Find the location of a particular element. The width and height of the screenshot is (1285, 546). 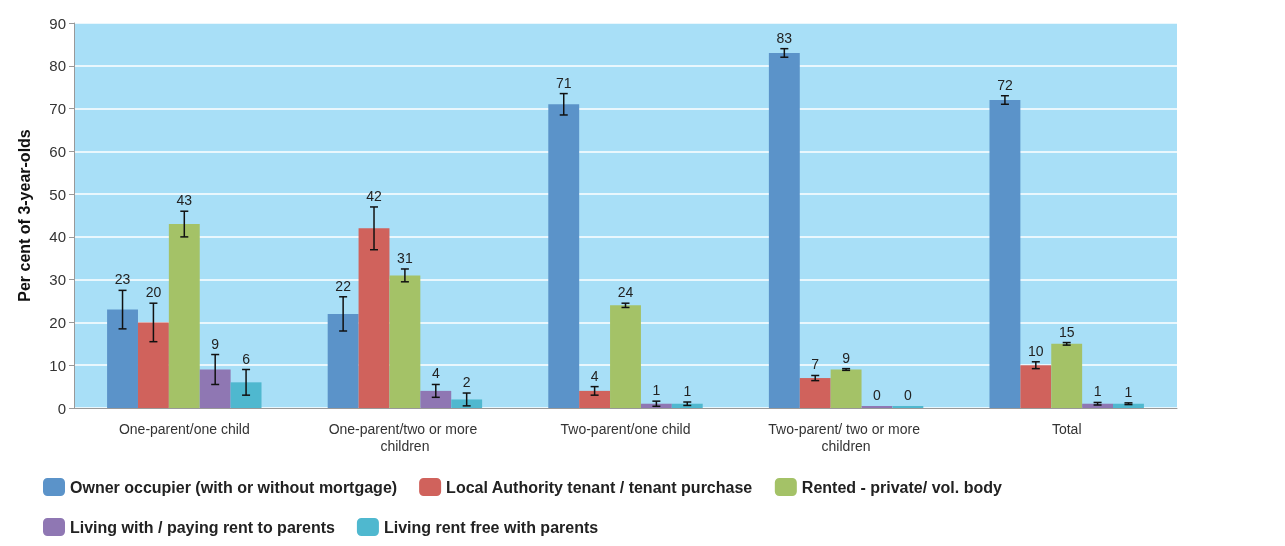

data-label: 43 is located at coordinates (184, 200).